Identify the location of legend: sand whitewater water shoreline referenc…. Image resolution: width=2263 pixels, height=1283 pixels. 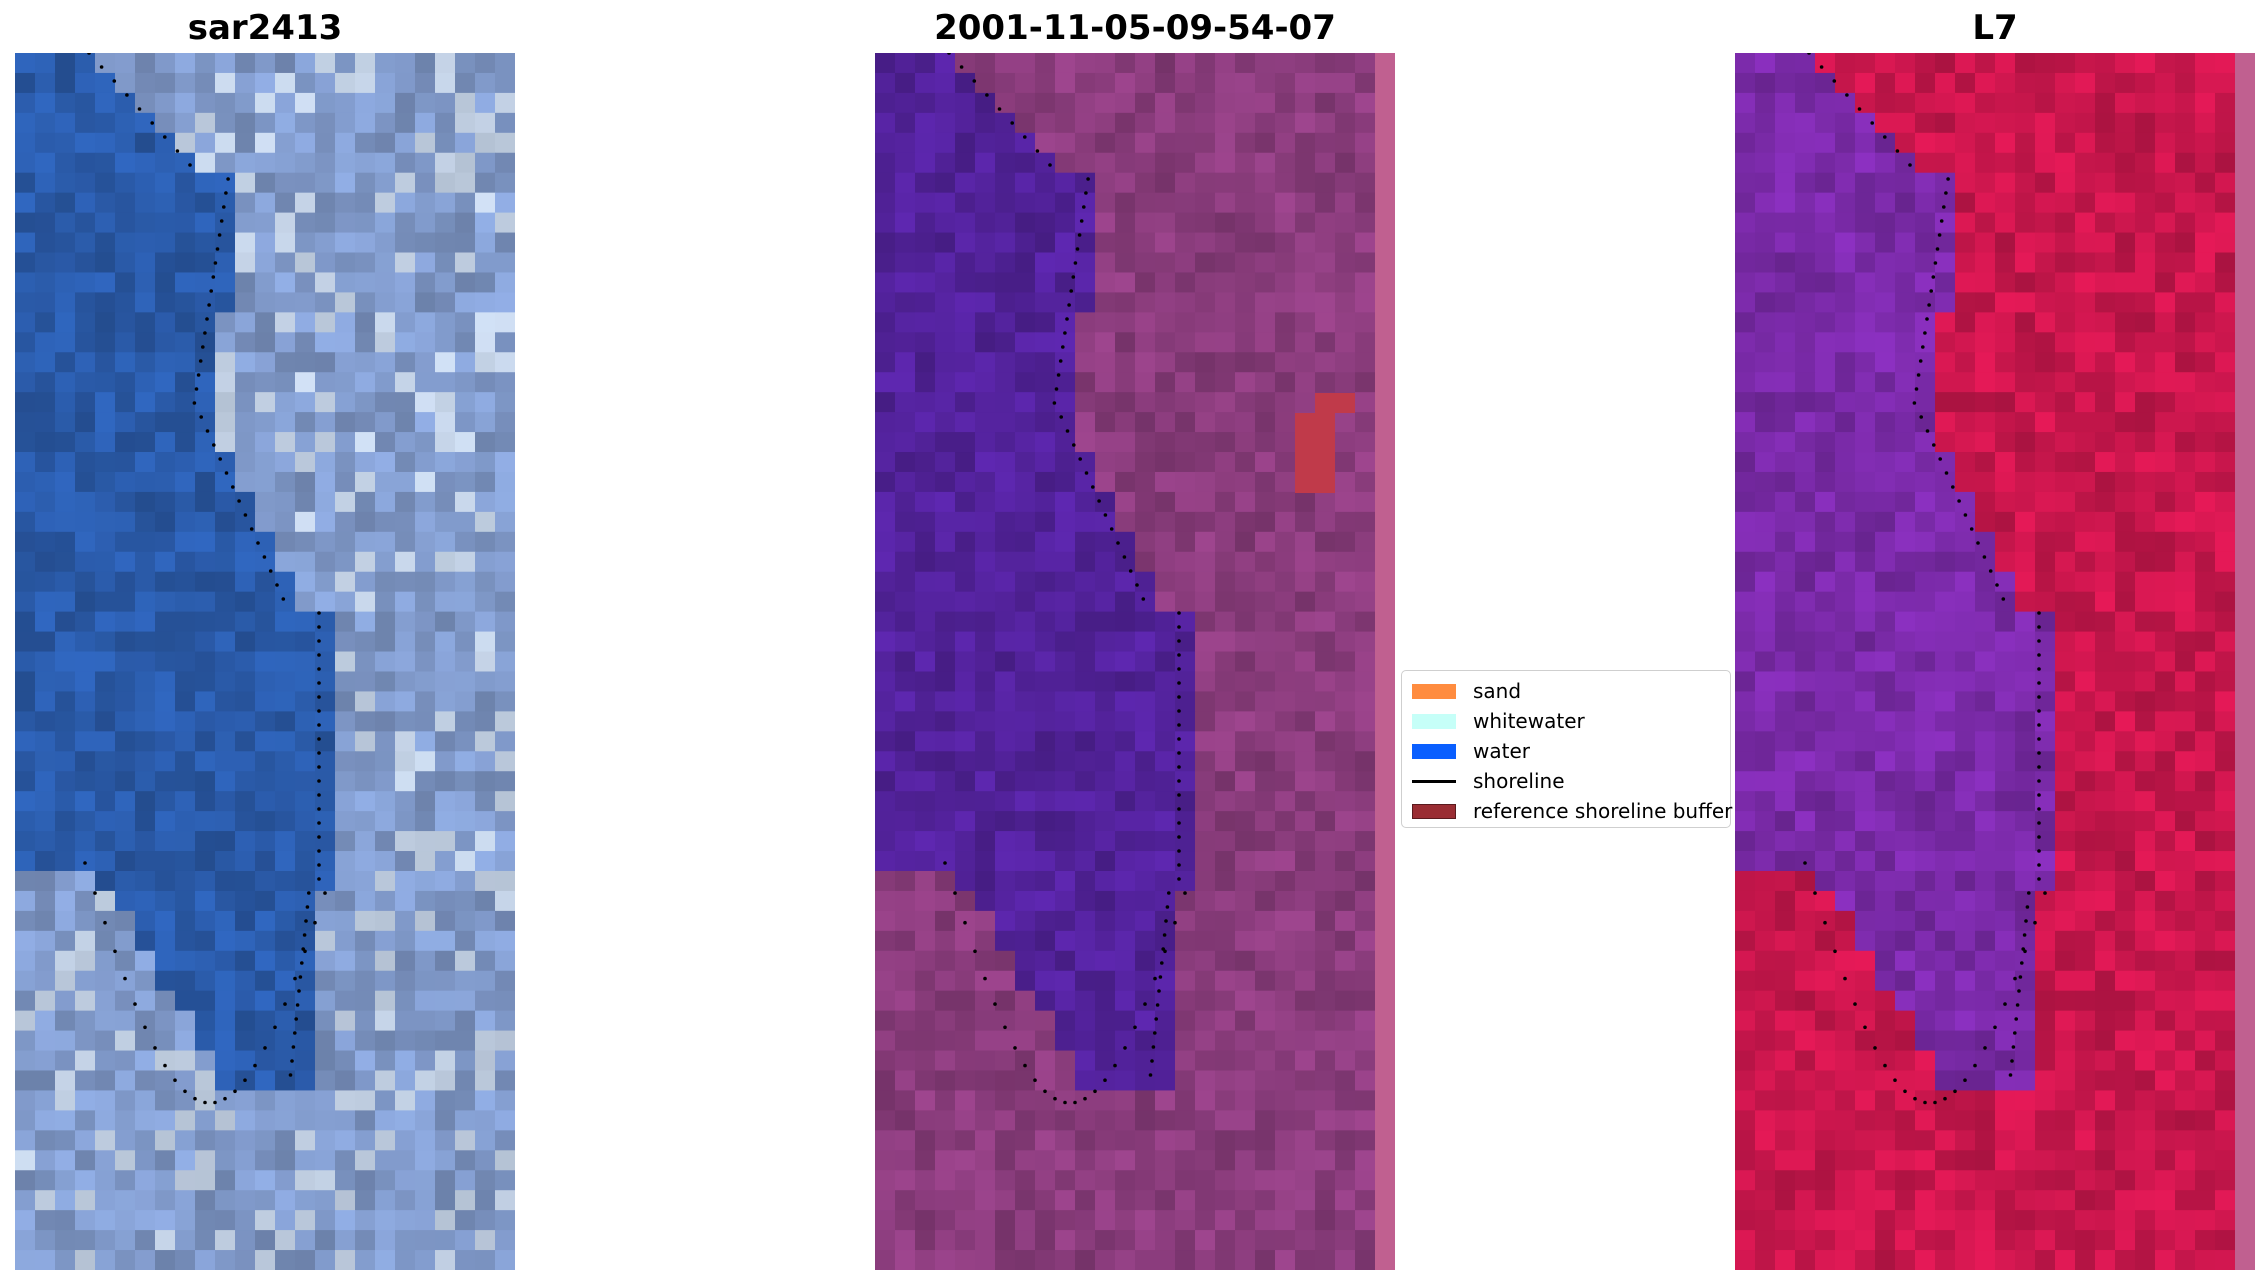
(1566, 749).